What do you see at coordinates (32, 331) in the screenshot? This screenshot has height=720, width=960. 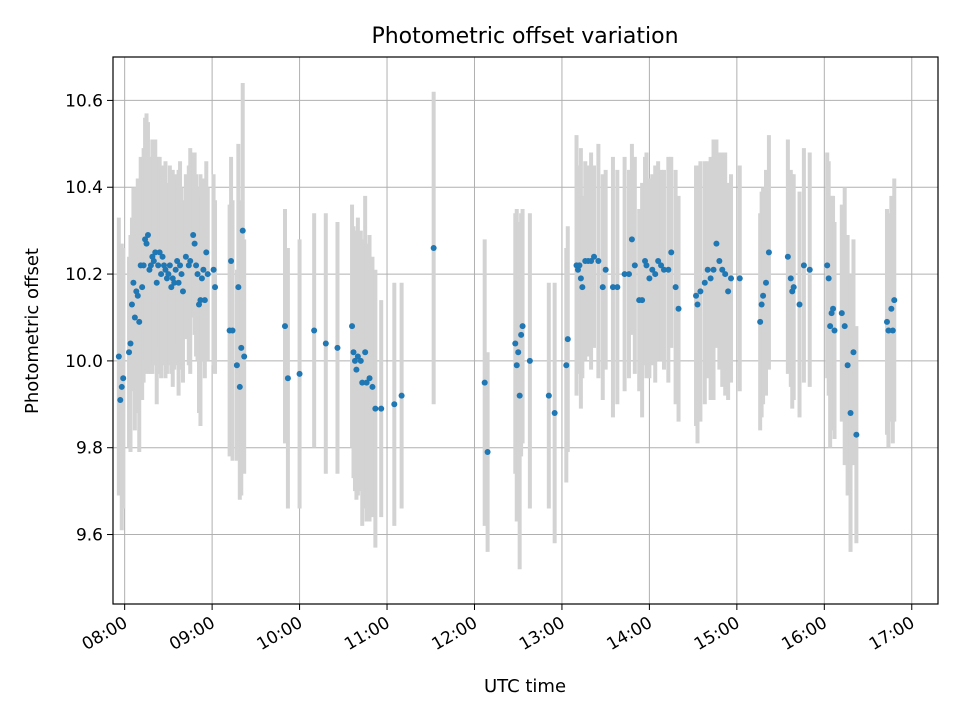 I see `y-axis-label: Photometric offset` at bounding box center [32, 331].